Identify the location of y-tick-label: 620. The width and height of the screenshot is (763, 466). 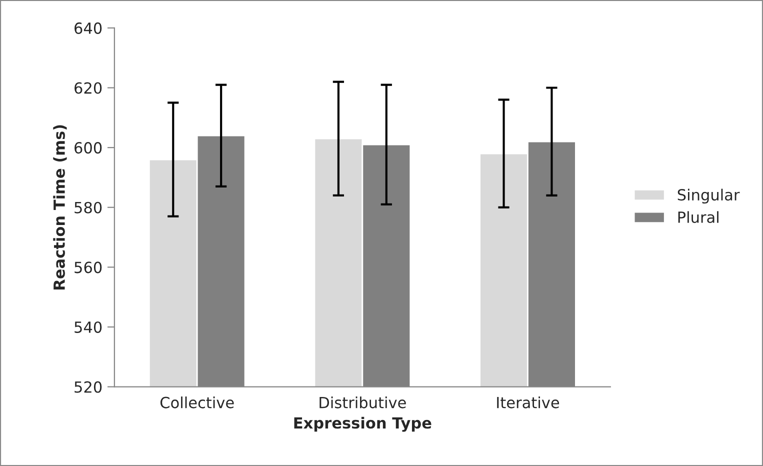
(88, 88).